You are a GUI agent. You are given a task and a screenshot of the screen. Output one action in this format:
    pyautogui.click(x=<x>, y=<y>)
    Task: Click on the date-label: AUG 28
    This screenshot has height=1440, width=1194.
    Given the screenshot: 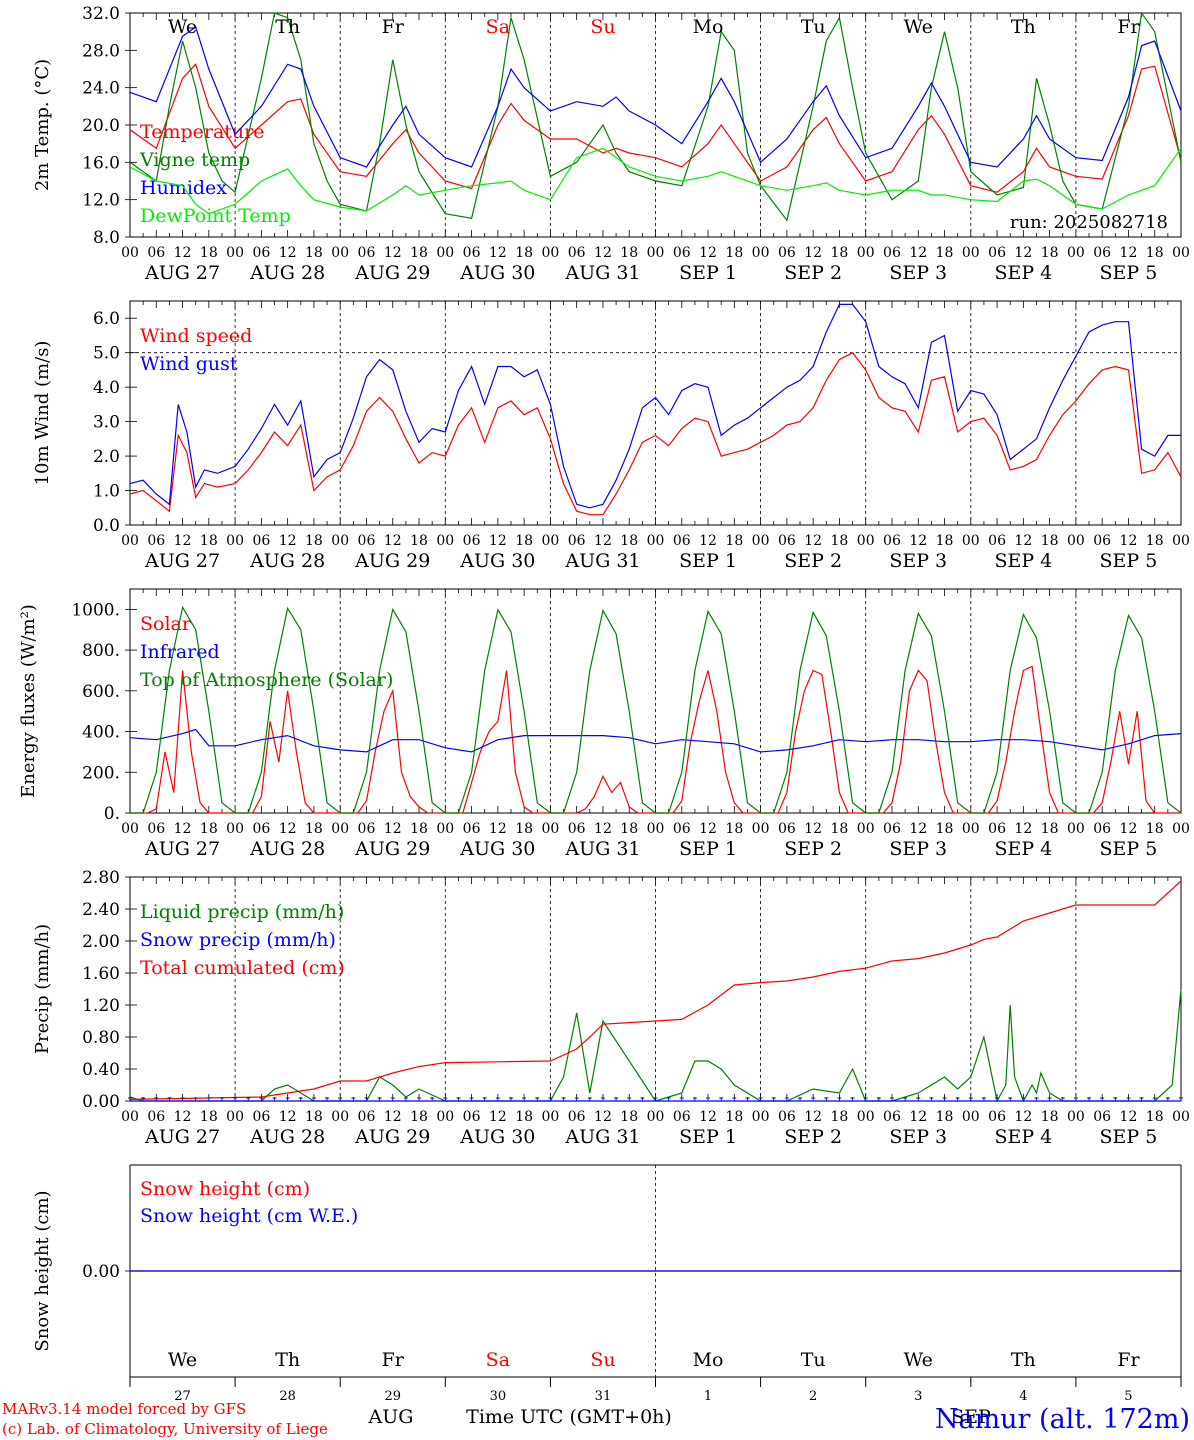 What is the action you would take?
    pyautogui.click(x=287, y=561)
    